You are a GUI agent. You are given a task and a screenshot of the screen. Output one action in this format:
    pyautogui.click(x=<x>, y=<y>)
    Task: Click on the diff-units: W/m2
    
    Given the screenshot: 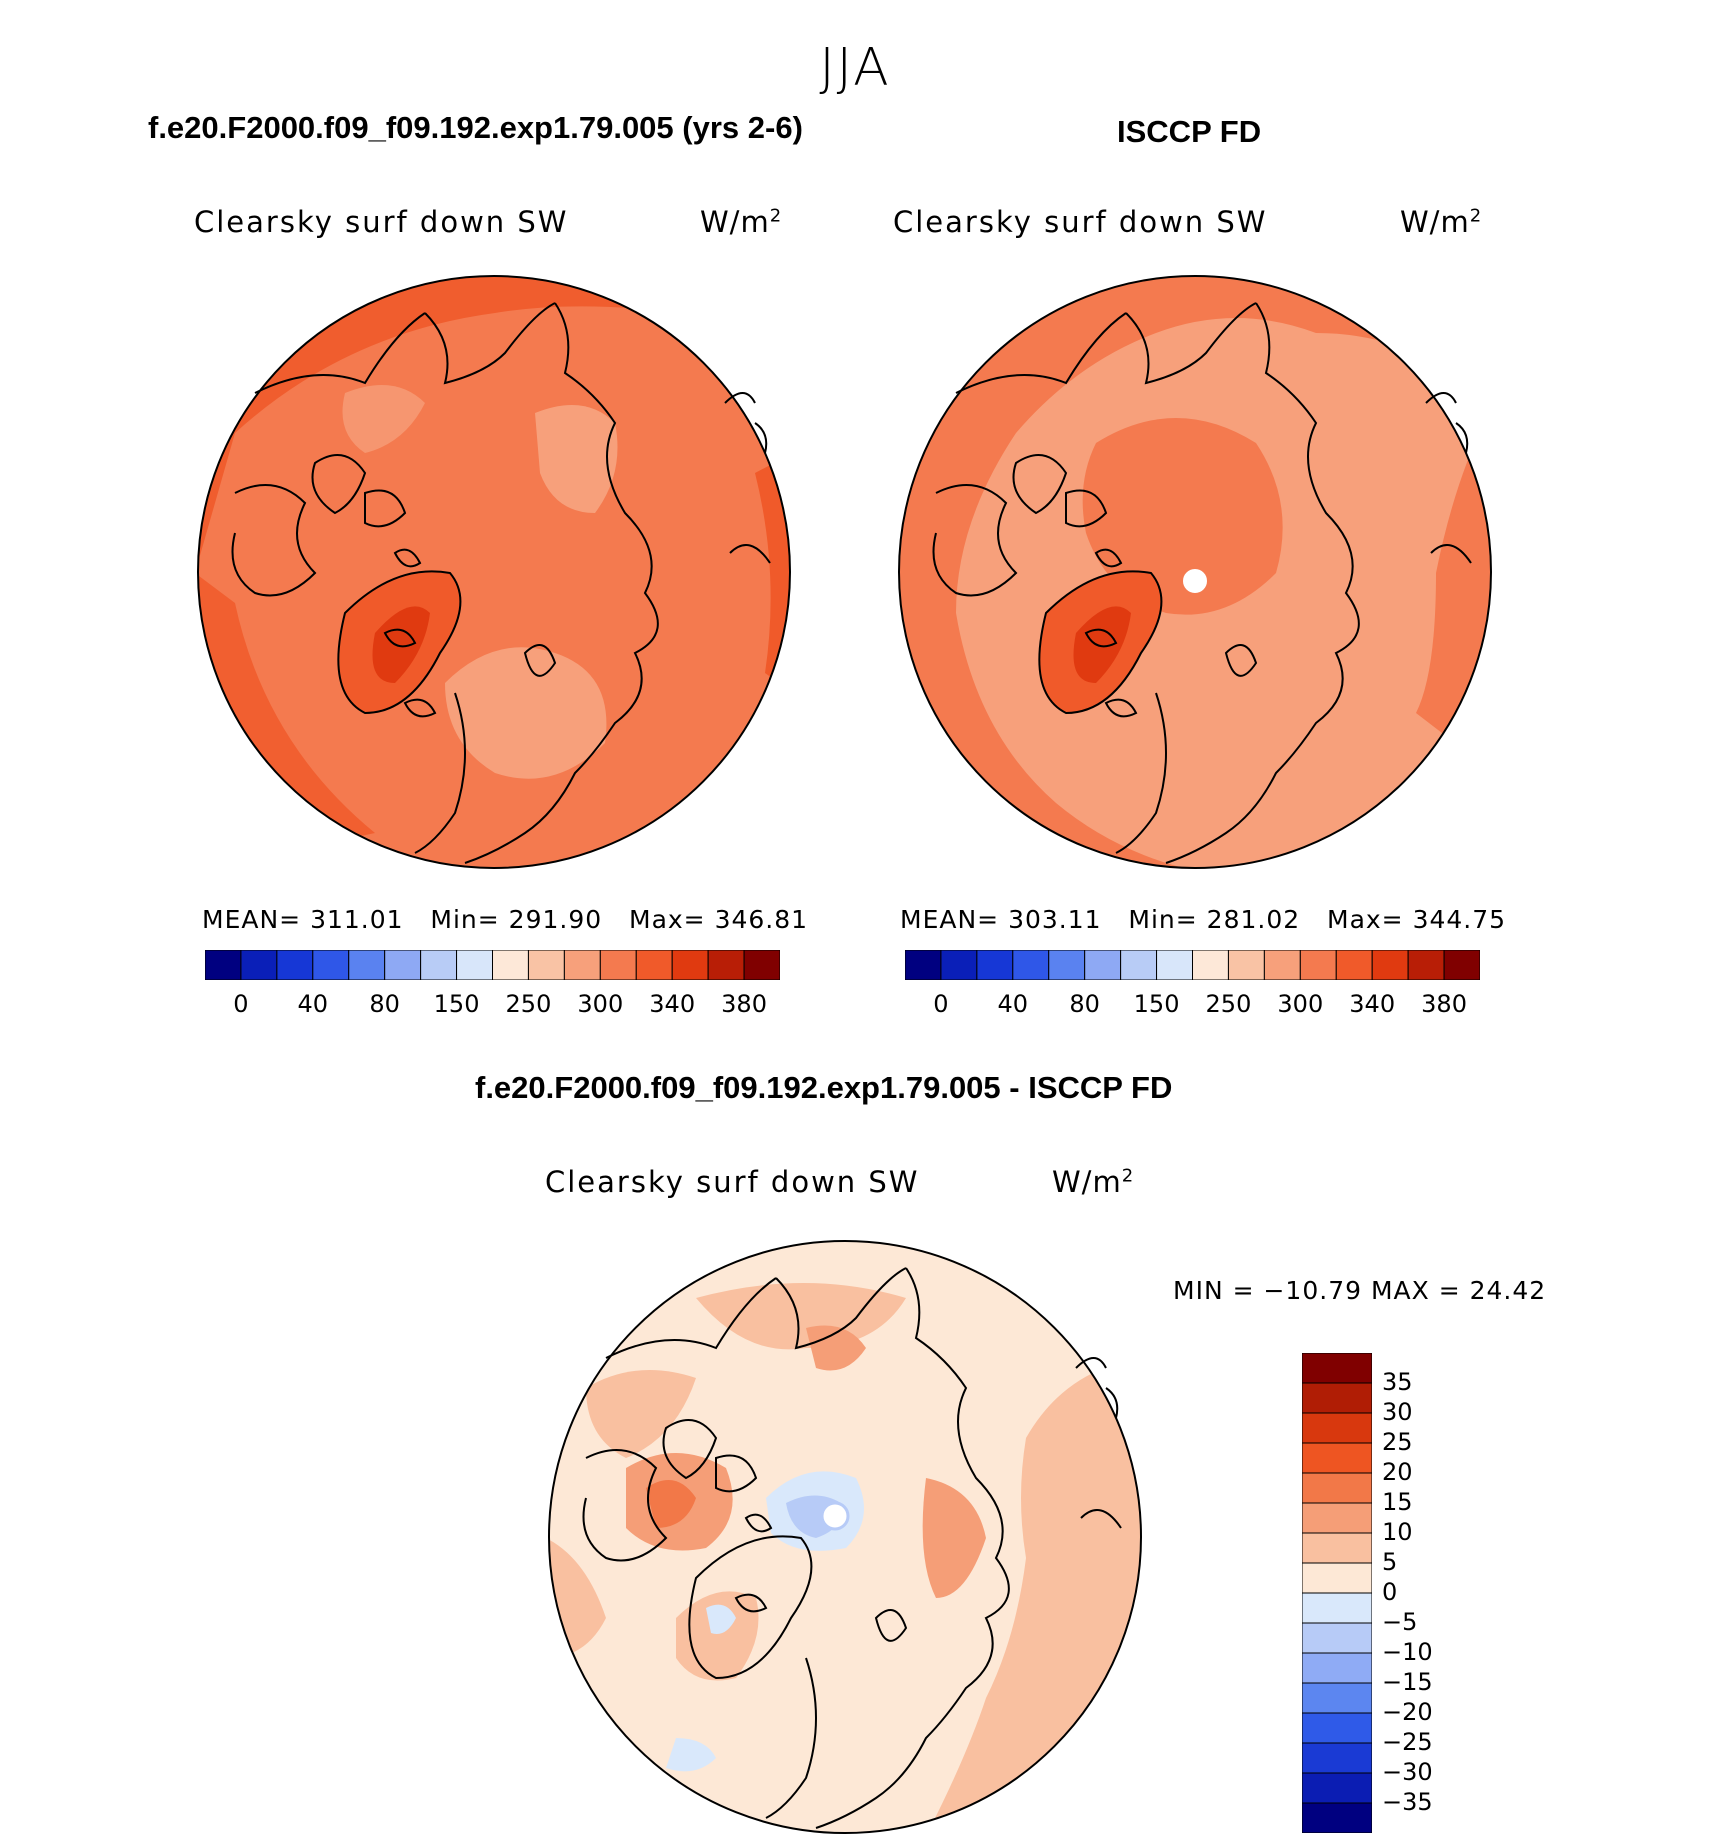 What is the action you would take?
    pyautogui.click(x=1093, y=1182)
    